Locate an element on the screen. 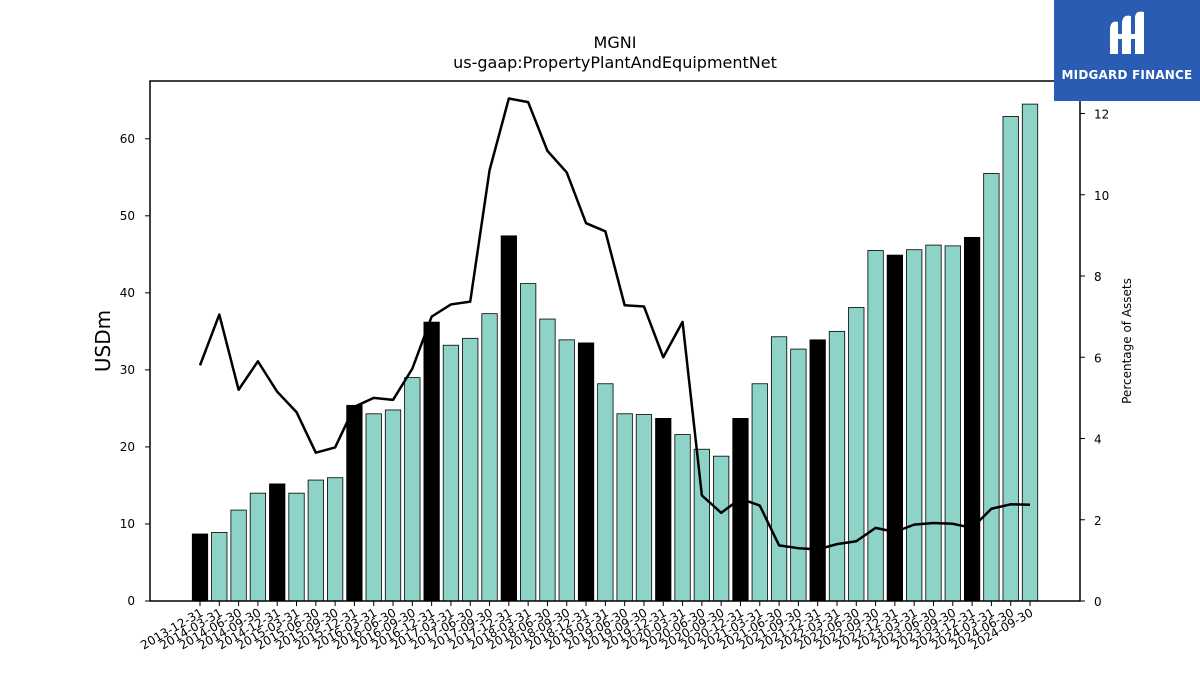 This screenshot has height=675, width=1200. brand-logo: MIDGARD FINANCE is located at coordinates (1127, 50).